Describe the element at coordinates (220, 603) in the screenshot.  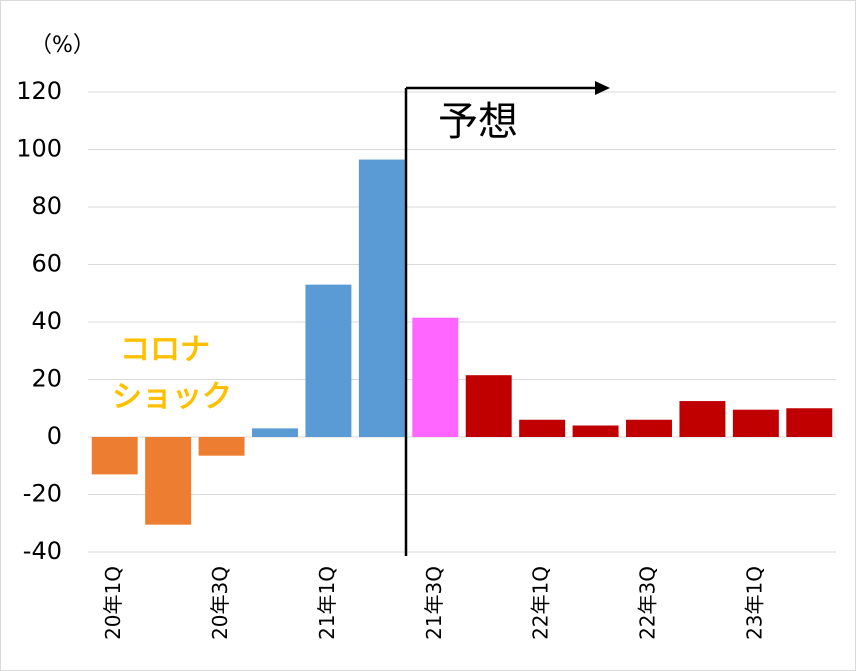
I see `x-tick-label: 20年3Q` at that location.